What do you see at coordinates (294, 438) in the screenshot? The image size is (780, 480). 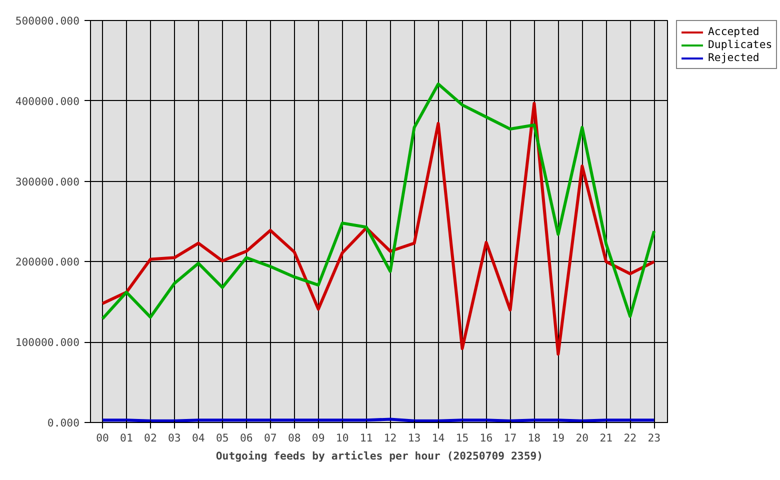 I see `x-tick-label: 08` at bounding box center [294, 438].